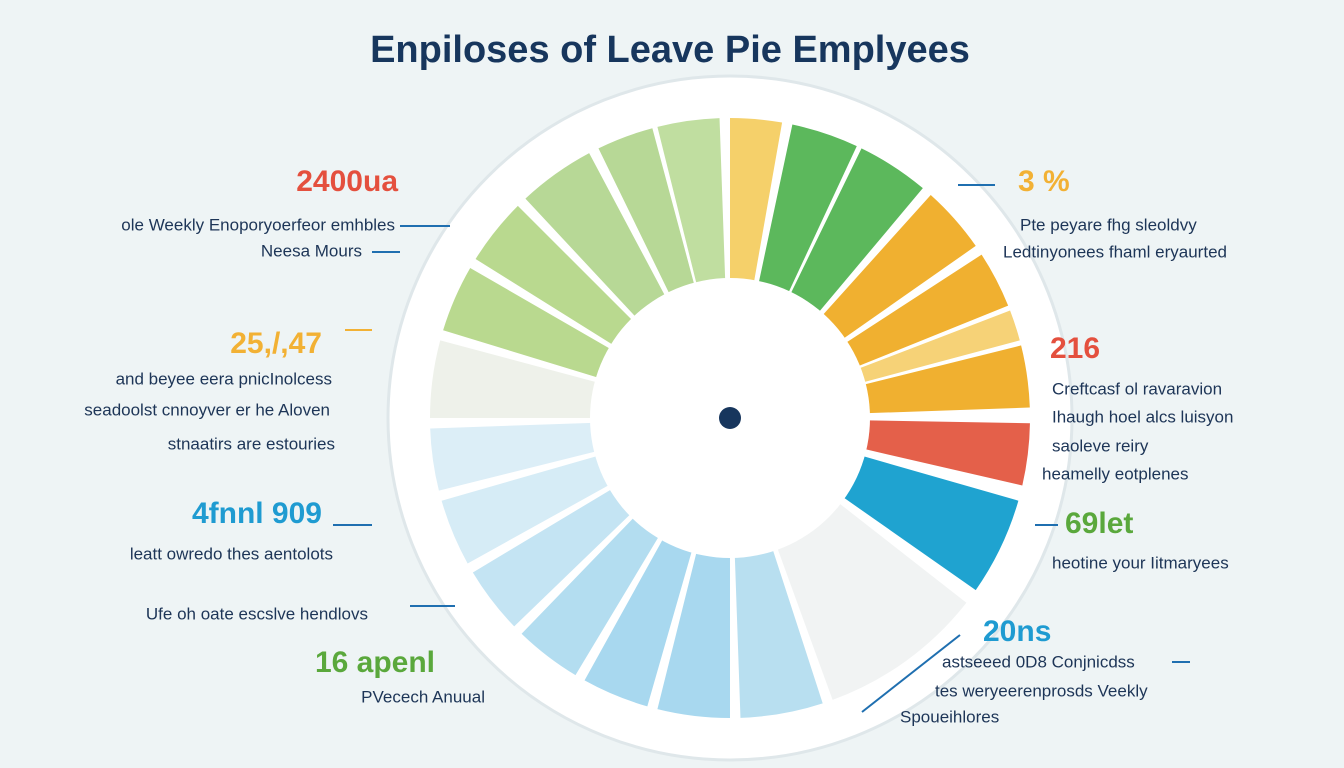  Describe the element at coordinates (1142, 416) in the screenshot. I see `callout-text: Ihaugh hoel alcs luisyon` at that location.